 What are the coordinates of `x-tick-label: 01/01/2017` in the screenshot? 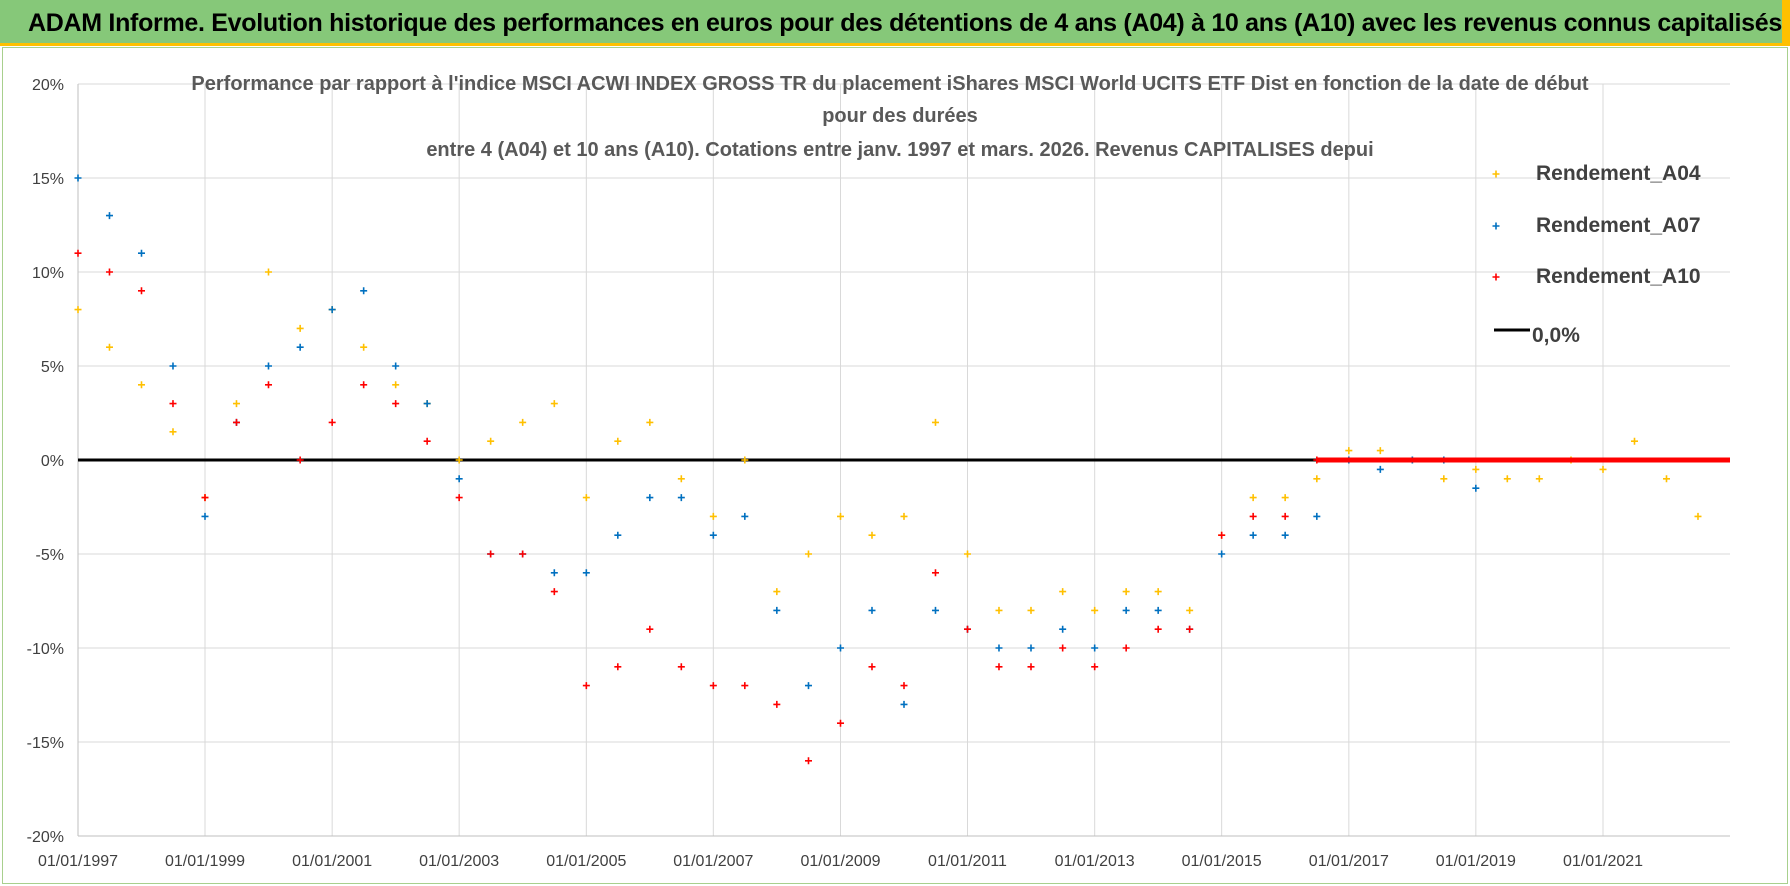 It's located at (1349, 861).